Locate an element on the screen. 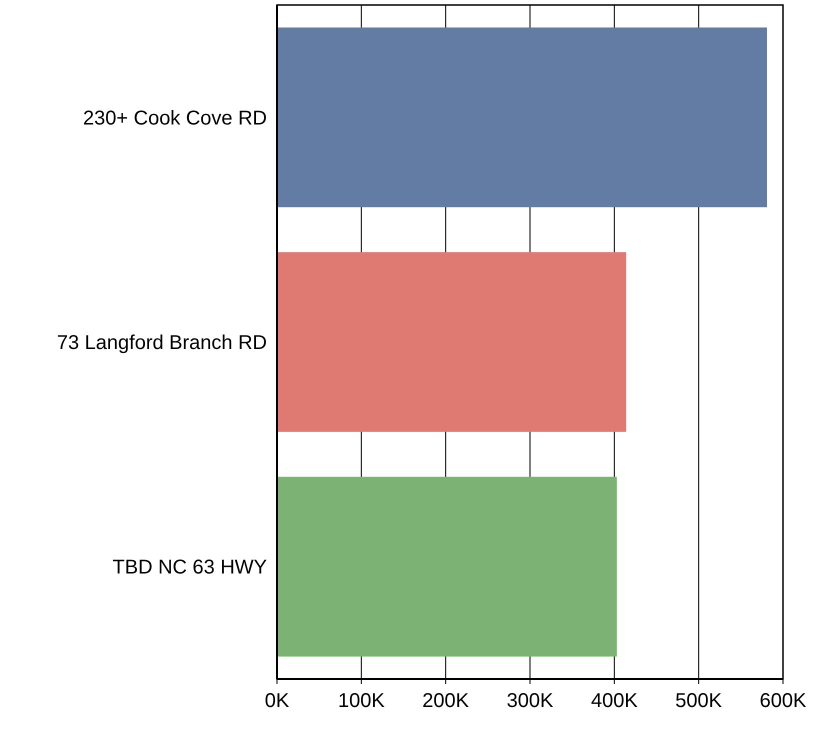  x-tick-label: 0K is located at coordinates (277, 701).